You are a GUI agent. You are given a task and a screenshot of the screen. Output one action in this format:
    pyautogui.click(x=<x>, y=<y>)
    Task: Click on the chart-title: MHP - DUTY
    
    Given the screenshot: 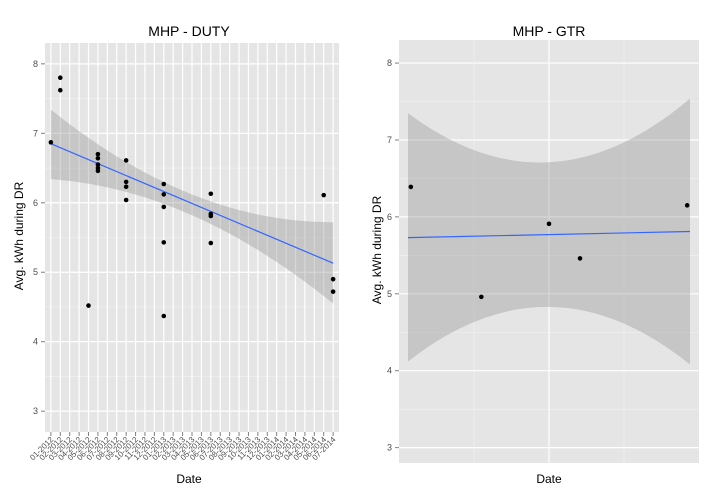 What is the action you would take?
    pyautogui.click(x=189, y=31)
    